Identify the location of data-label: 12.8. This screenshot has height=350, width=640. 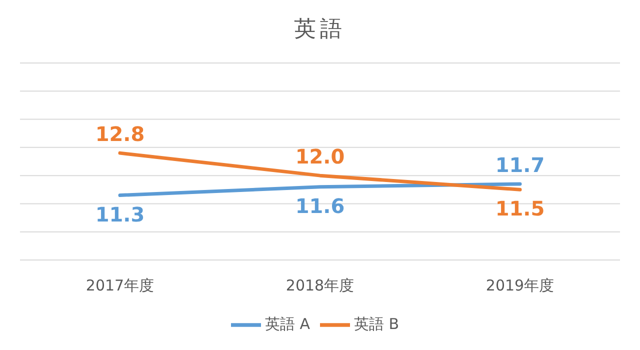
(120, 134).